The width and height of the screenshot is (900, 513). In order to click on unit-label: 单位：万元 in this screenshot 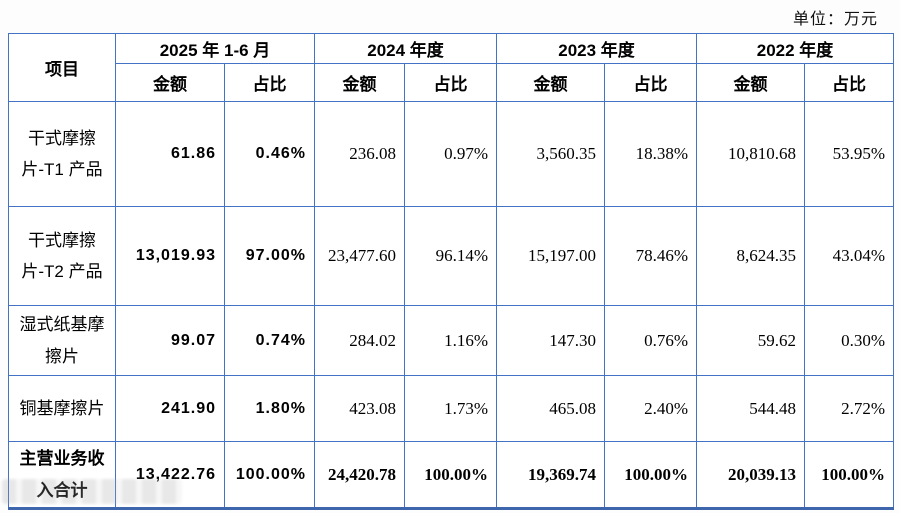, I will do `click(835, 19)`.